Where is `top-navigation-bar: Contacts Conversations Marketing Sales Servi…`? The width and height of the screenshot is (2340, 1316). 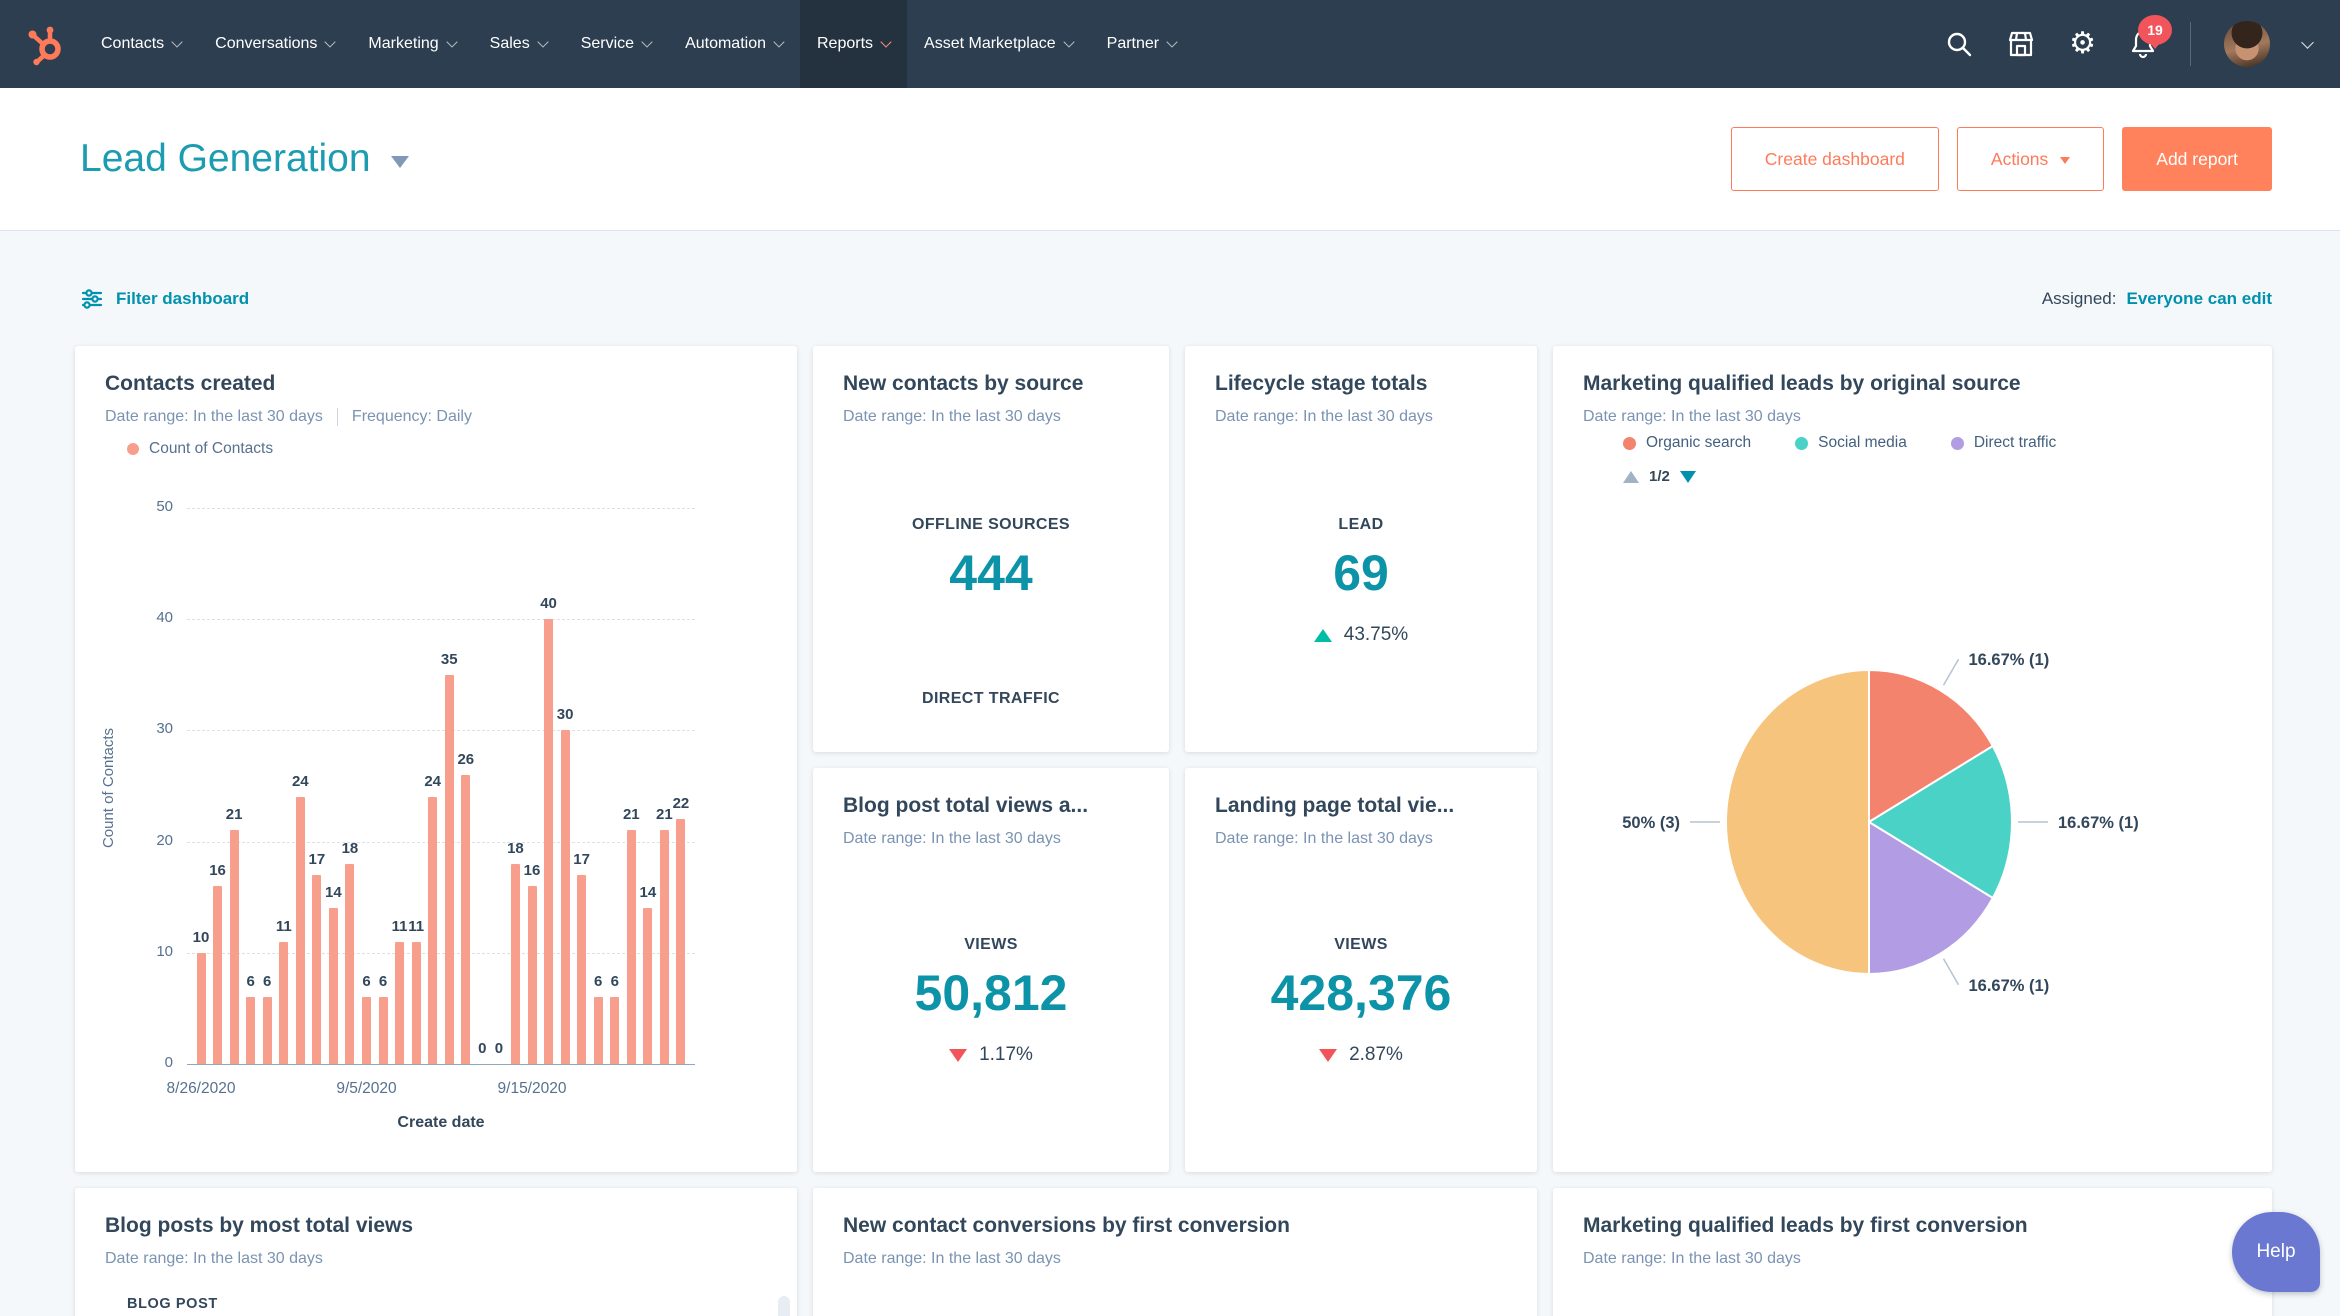 top-navigation-bar: Contacts Conversations Marketing Sales Servi… is located at coordinates (1170, 44).